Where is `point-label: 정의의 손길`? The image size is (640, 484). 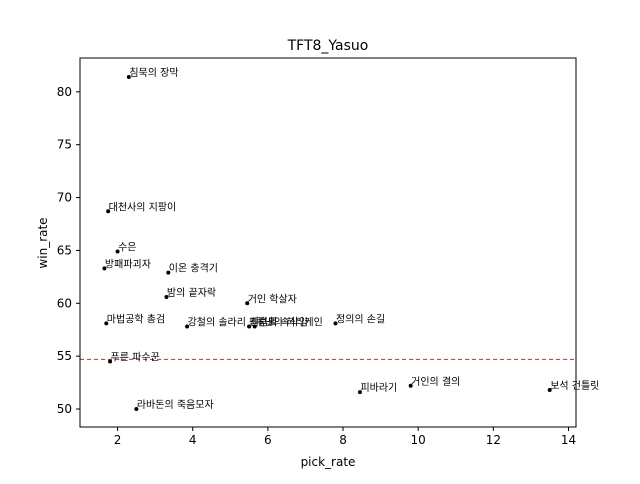 point-label: 정의의 손길 is located at coordinates (360, 318).